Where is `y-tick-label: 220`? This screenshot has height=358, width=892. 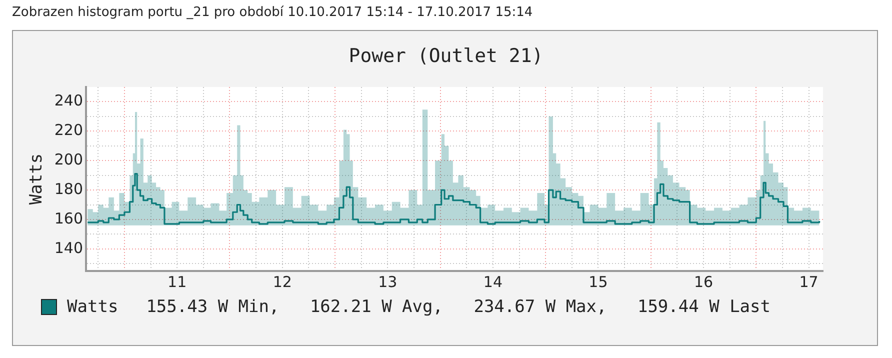 y-tick-label: 220 is located at coordinates (69, 130).